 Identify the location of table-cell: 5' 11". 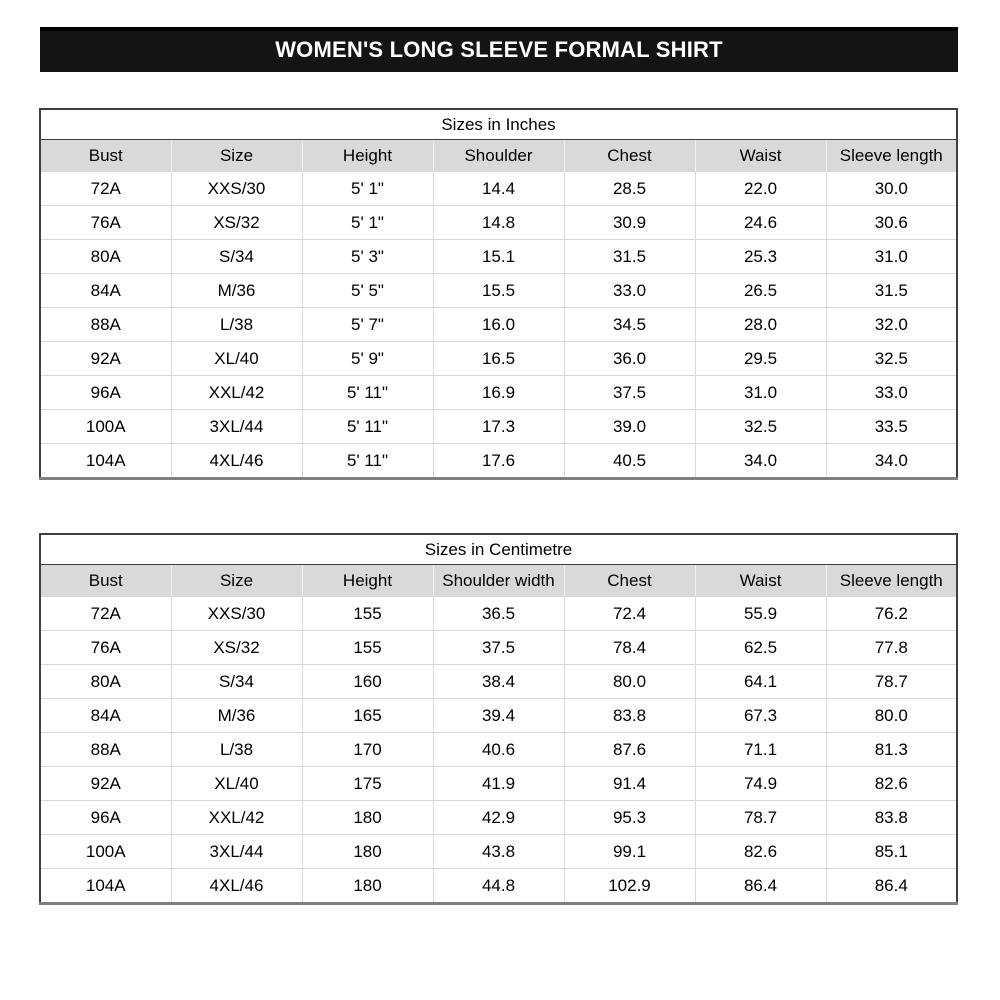
(367, 461).